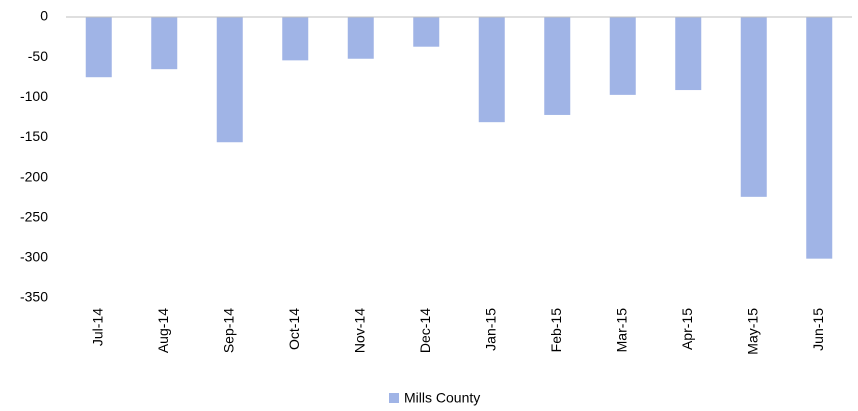  I want to click on y-tick-label: -50, so click(38, 56).